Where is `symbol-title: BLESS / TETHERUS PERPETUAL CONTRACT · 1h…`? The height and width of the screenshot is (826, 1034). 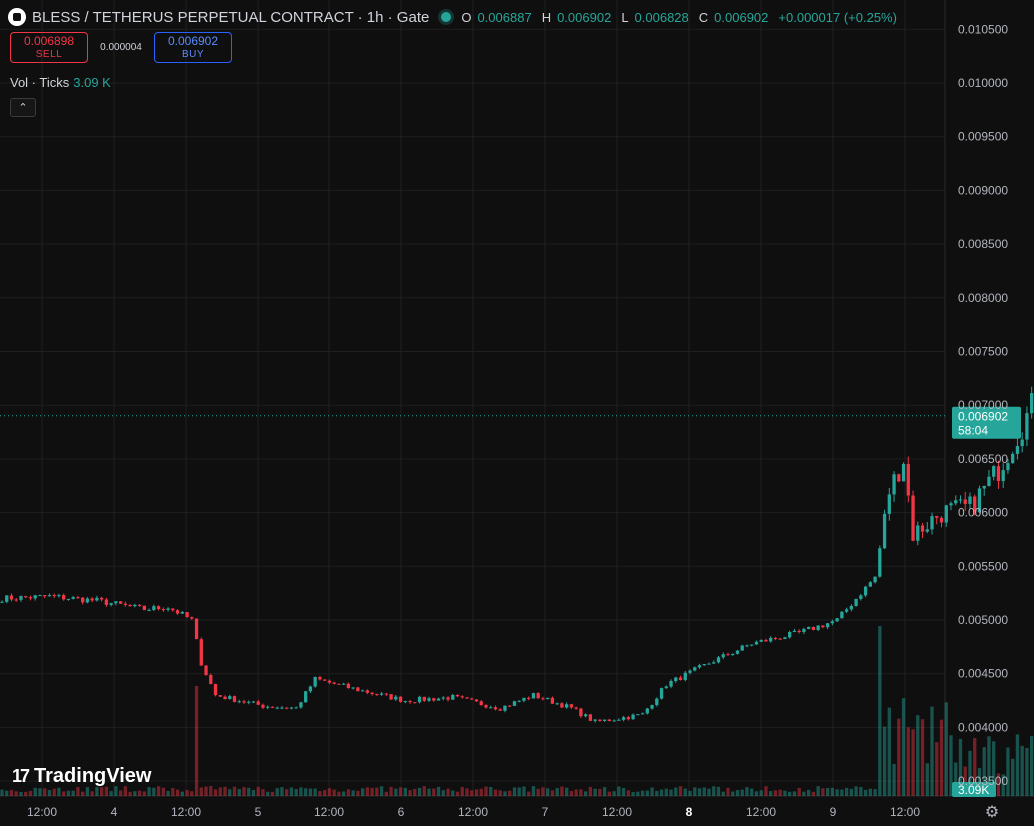
symbol-title: BLESS / TETHERUS PERPETUAL CONTRACT · 1h… is located at coordinates (231, 17).